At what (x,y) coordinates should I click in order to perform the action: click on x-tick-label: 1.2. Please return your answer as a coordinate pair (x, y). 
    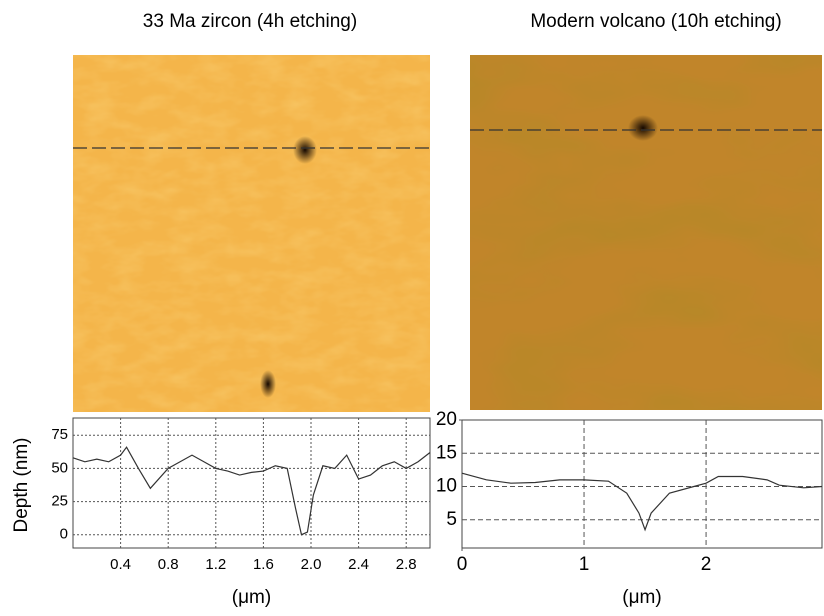
    Looking at the image, I should click on (215, 564).